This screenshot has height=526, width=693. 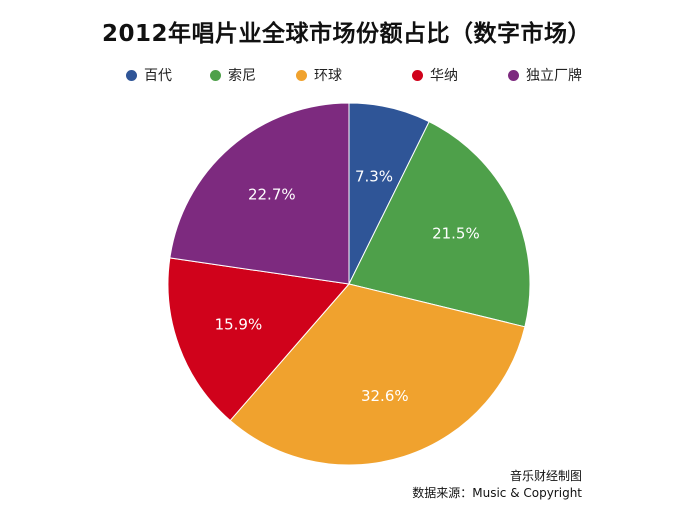 What do you see at coordinates (346, 34) in the screenshot?
I see `chart-title: 2012年唱片业全球市场份额占比（数字市场）` at bounding box center [346, 34].